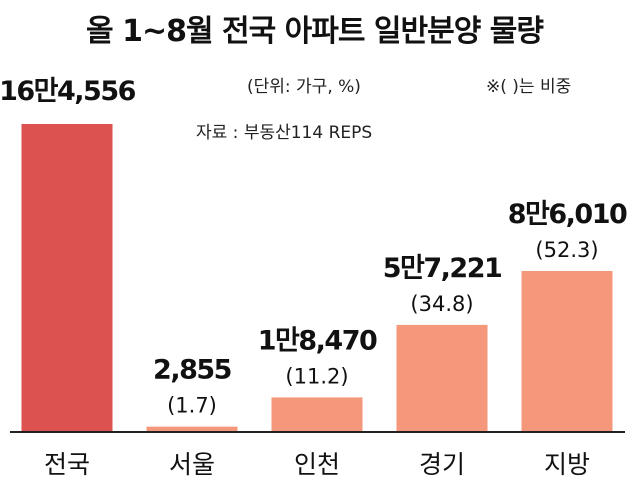  What do you see at coordinates (317, 464) in the screenshot?
I see `category-label: 인천` at bounding box center [317, 464].